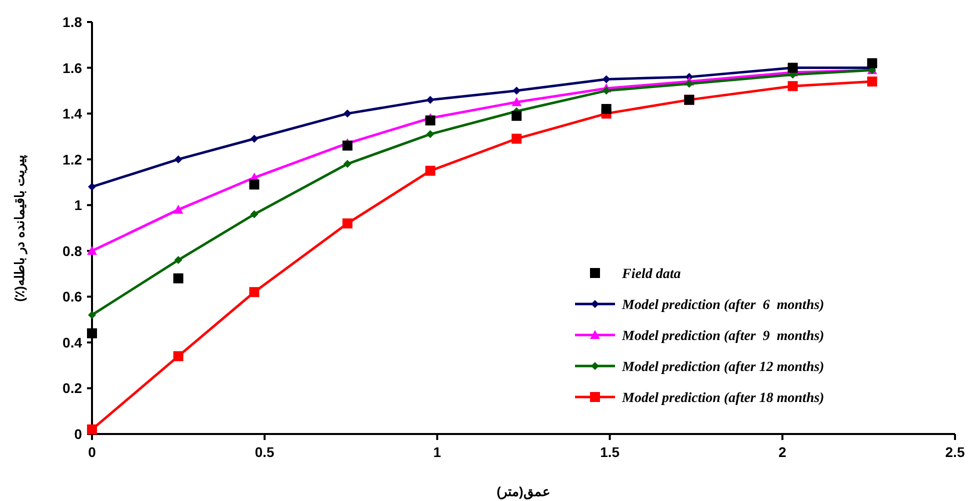 Image resolution: width=970 pixels, height=501 pixels. I want to click on x-tick-label: 1, so click(437, 452).